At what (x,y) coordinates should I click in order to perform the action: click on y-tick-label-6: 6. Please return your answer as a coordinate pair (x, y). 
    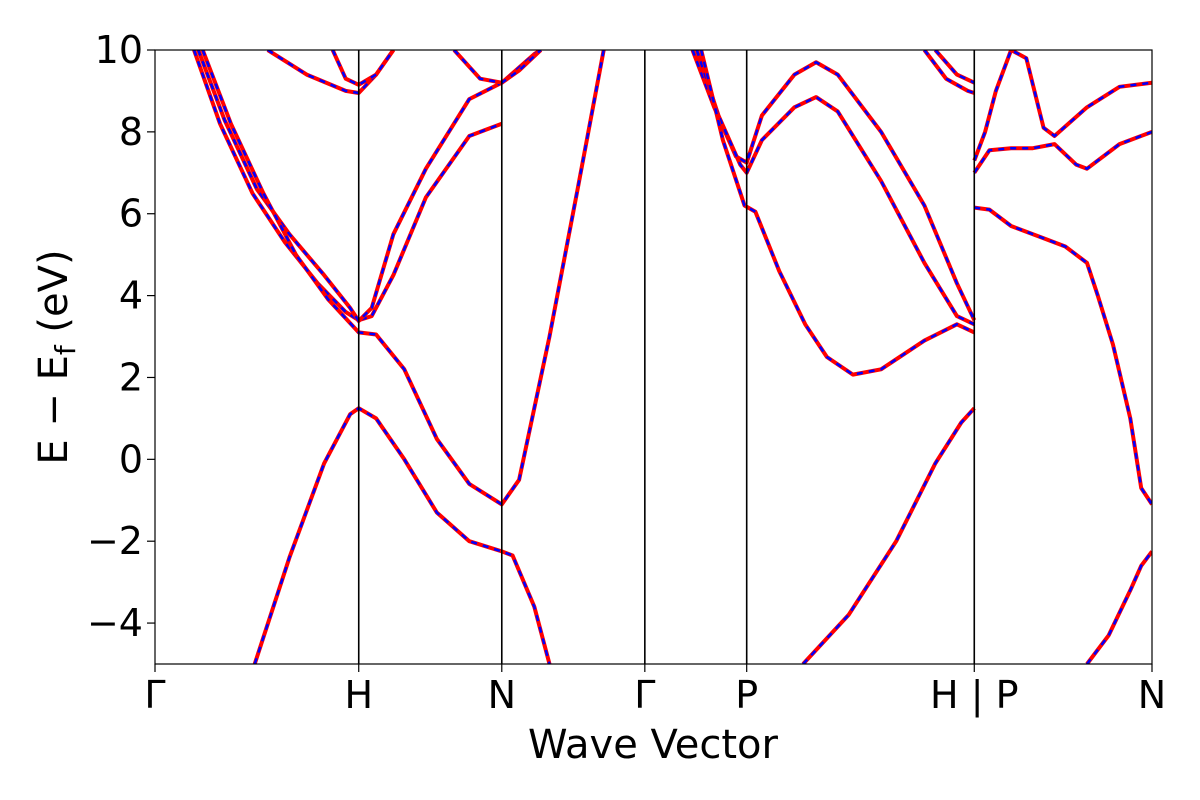
    Looking at the image, I should click on (131, 214).